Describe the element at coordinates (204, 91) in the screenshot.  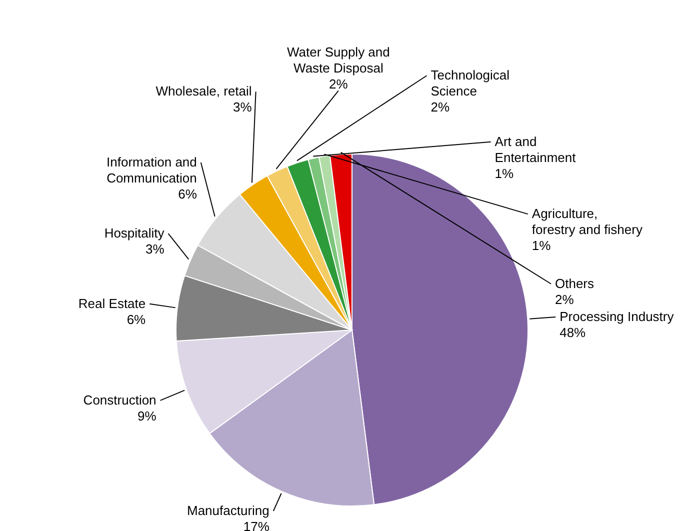
I see `slice-label: Wholesale, retail` at that location.